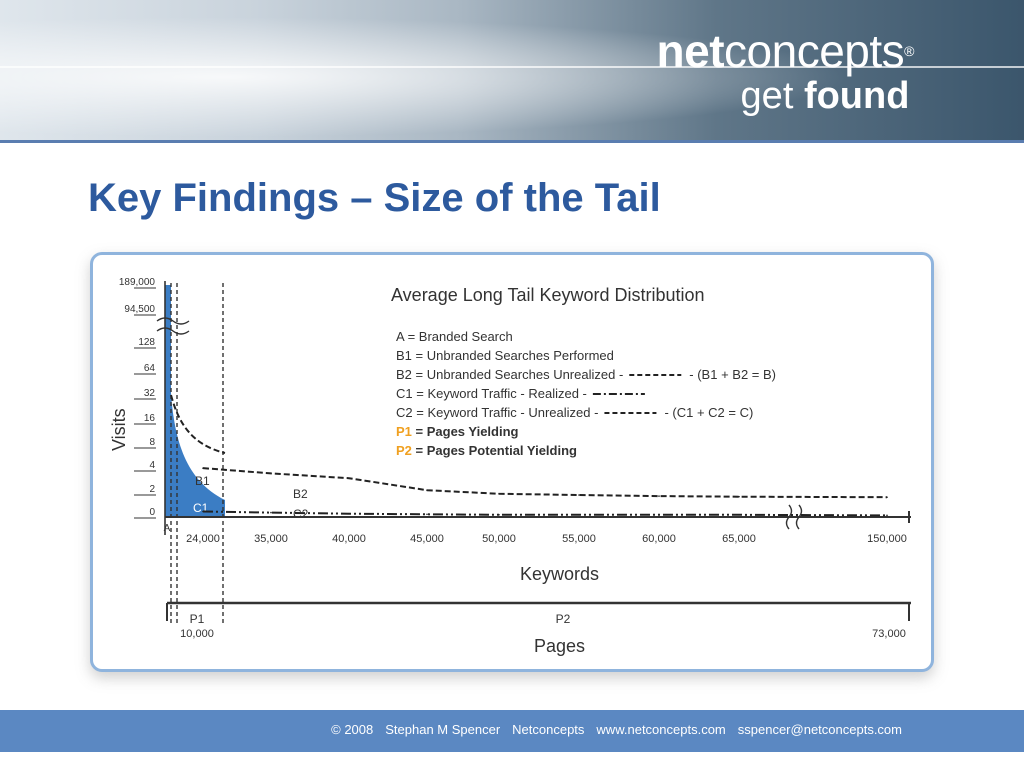 The width and height of the screenshot is (1024, 768). What do you see at coordinates (887, 539) in the screenshot?
I see `x-tick-label: 150,000` at bounding box center [887, 539].